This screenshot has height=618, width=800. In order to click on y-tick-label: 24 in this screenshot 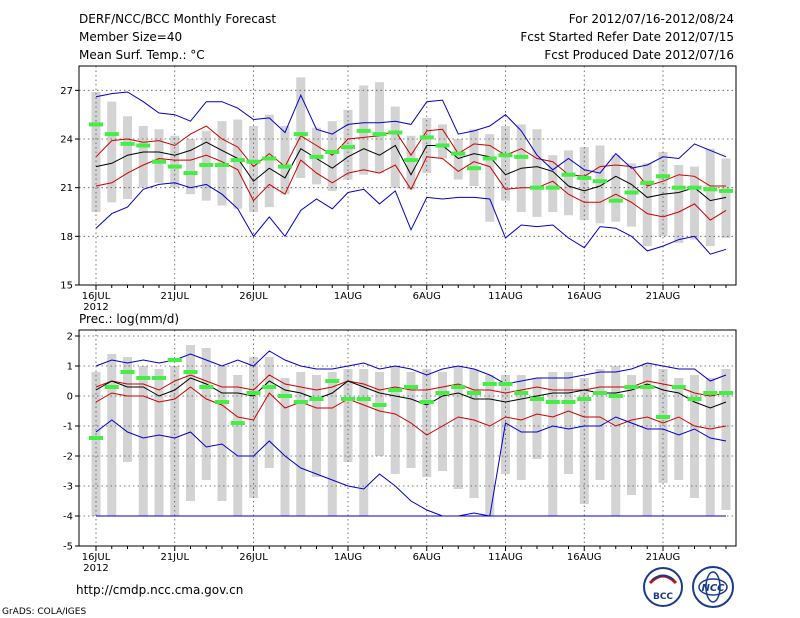, I will do `click(66, 140)`.